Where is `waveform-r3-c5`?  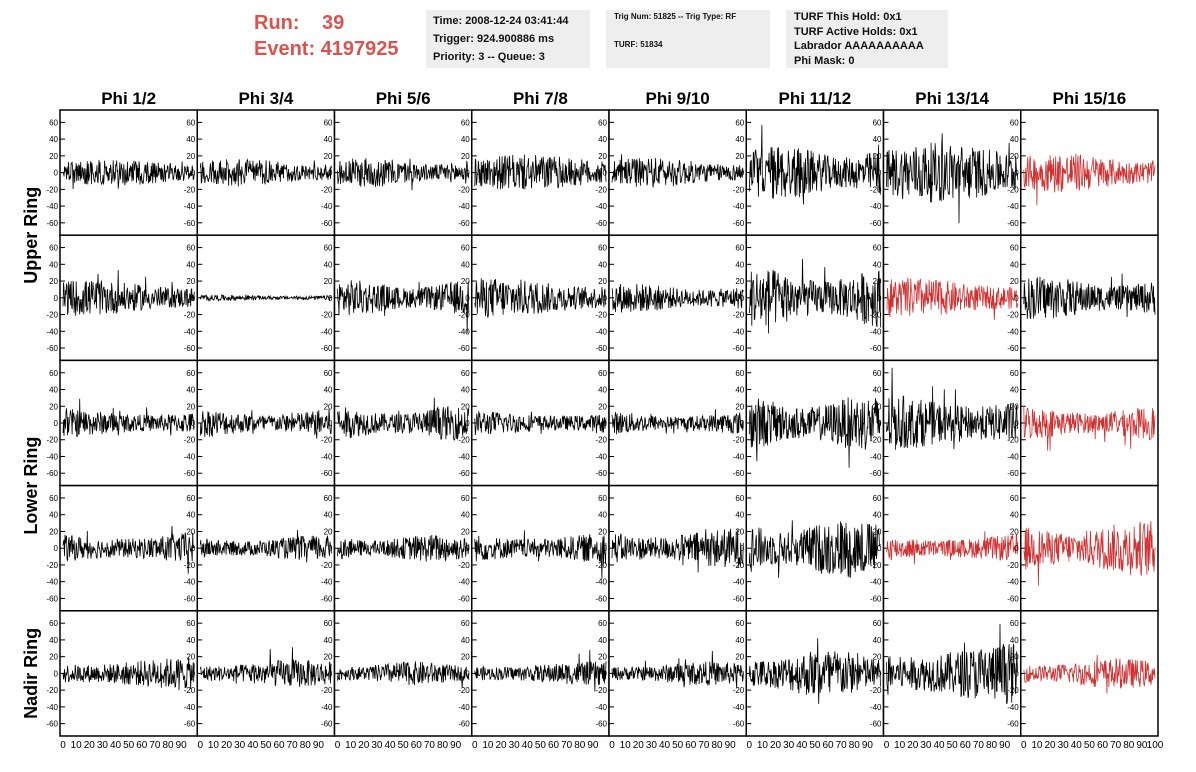 waveform-r3-c5 is located at coordinates (677, 422).